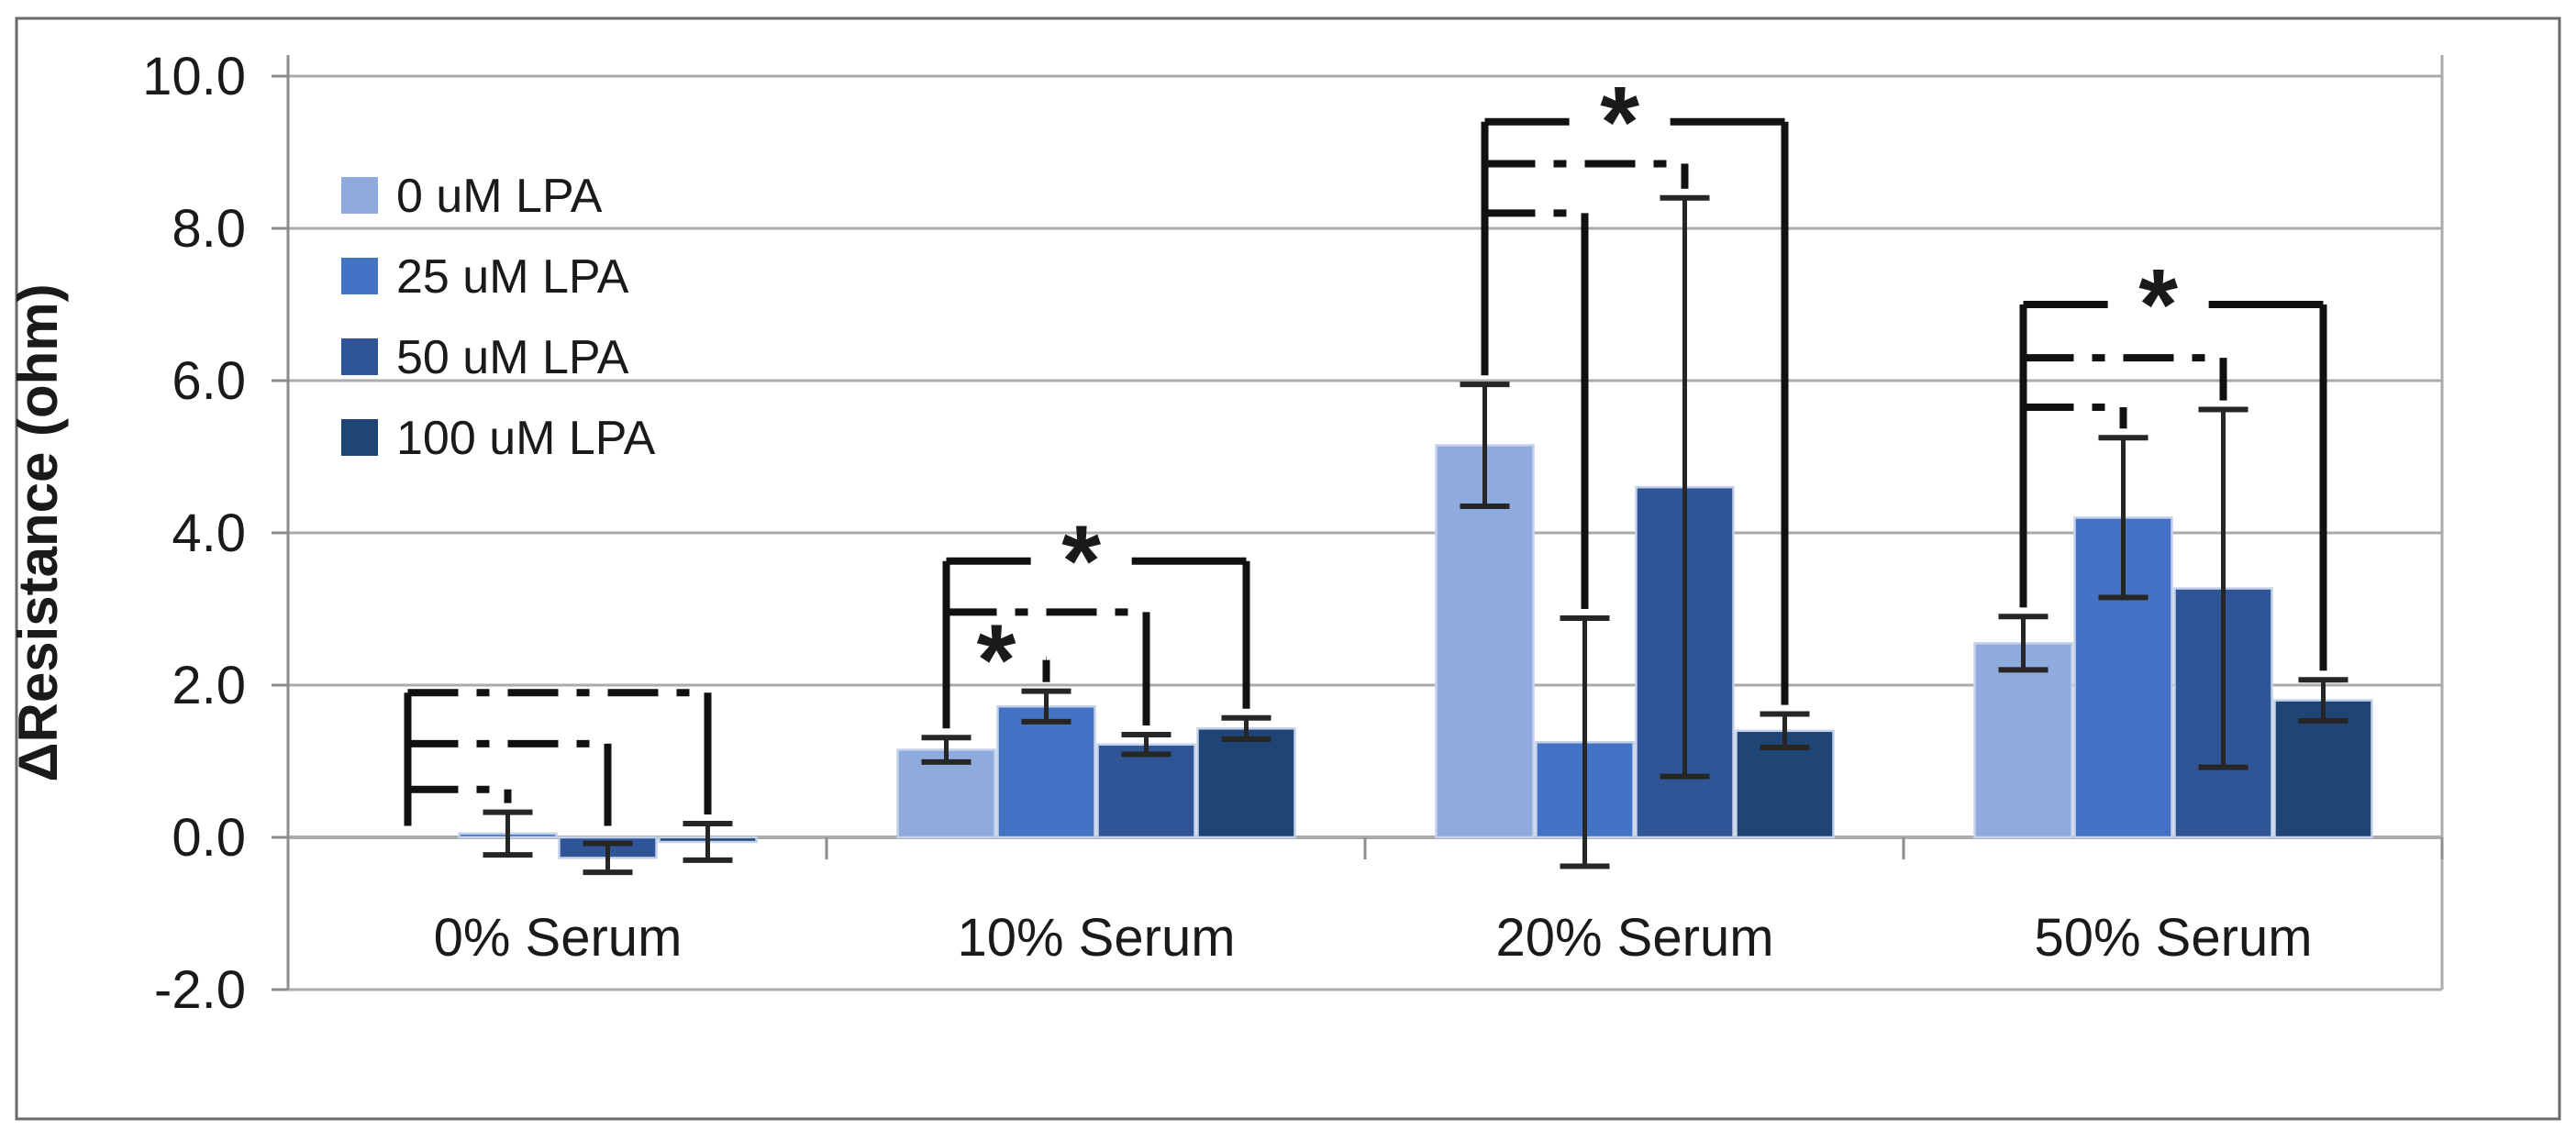 Image resolution: width=2576 pixels, height=1140 pixels. What do you see at coordinates (558, 938) in the screenshot?
I see `x-category-label: 0% Serum` at bounding box center [558, 938].